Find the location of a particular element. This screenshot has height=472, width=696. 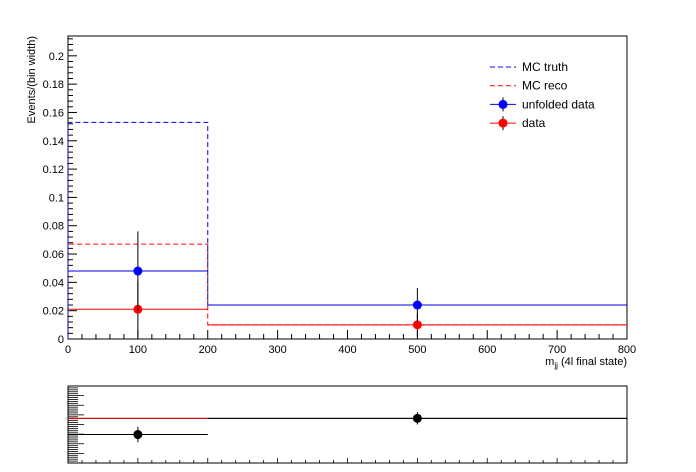

x-tick-label: 700 is located at coordinates (557, 350).